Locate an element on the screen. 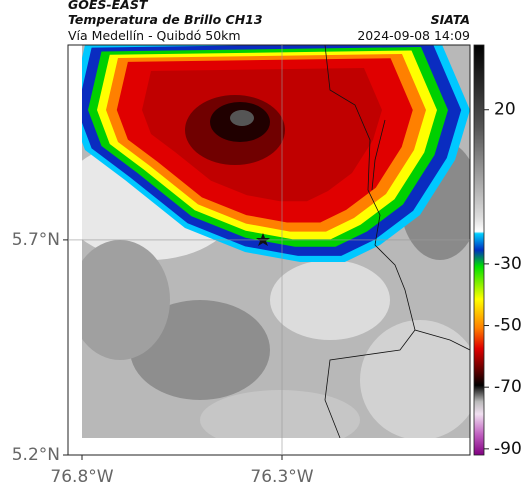 This screenshot has width=526, height=491. subtitle: Temperatura de Brillo CH13 is located at coordinates (165, 19).